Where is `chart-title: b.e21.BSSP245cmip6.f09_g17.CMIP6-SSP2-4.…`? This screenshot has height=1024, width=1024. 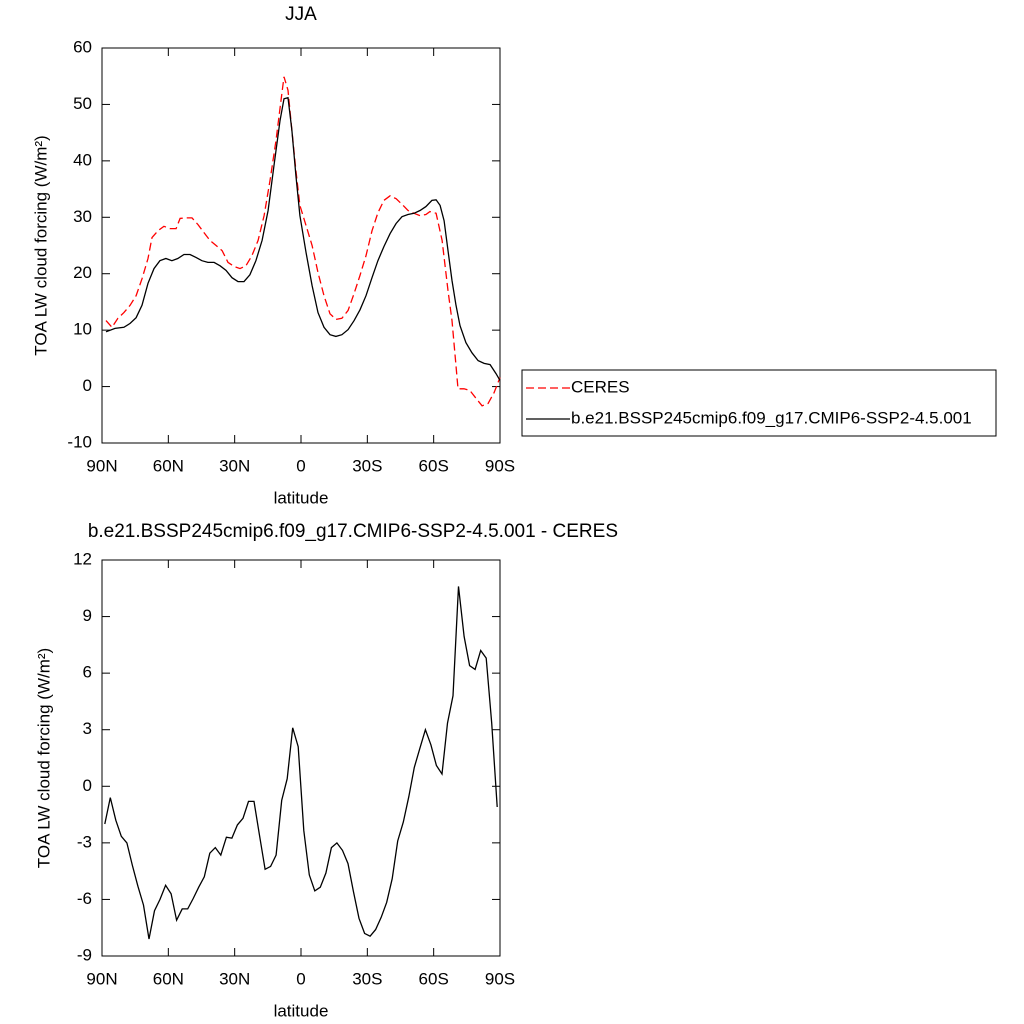
chart-title: b.e21.BSSP245cmip6.f09_g17.CMIP6-SSP2-4.… is located at coordinates (353, 531).